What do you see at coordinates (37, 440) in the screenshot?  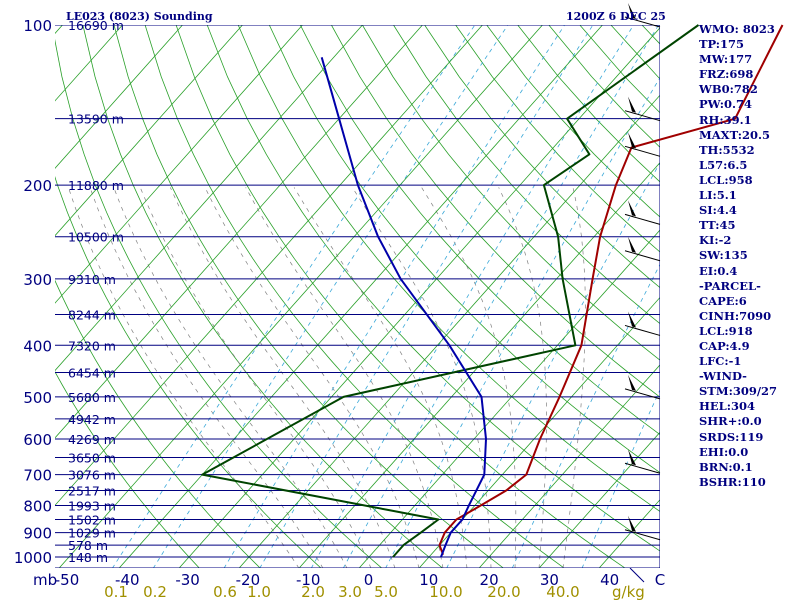 I see `pressure-label: 600` at bounding box center [37, 440].